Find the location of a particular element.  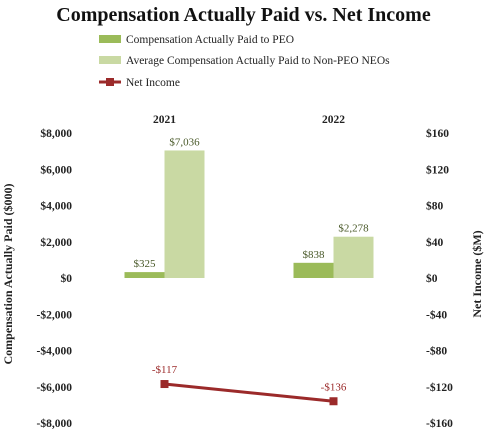

right-axis-ticks: $160 $120 $80 $40 $0 -$40 -$80 -$120 -$160 is located at coordinates (439, 278).